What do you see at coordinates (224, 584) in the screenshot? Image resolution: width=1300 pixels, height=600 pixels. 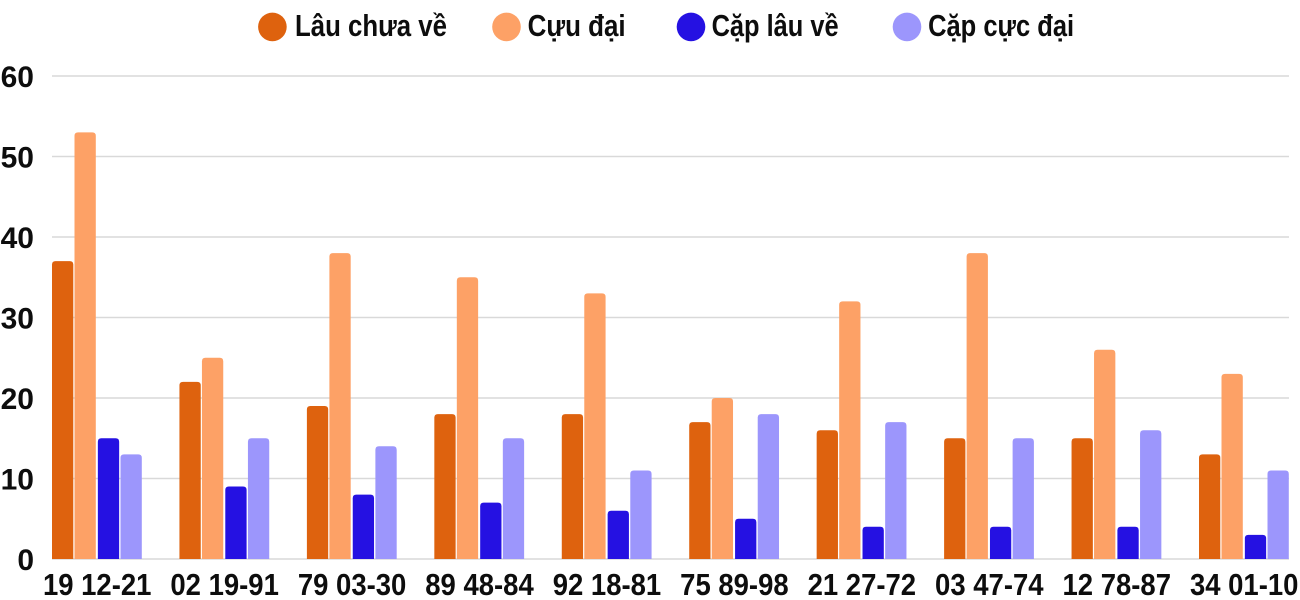 I see `svg-text: 02 19-91` at bounding box center [224, 584].